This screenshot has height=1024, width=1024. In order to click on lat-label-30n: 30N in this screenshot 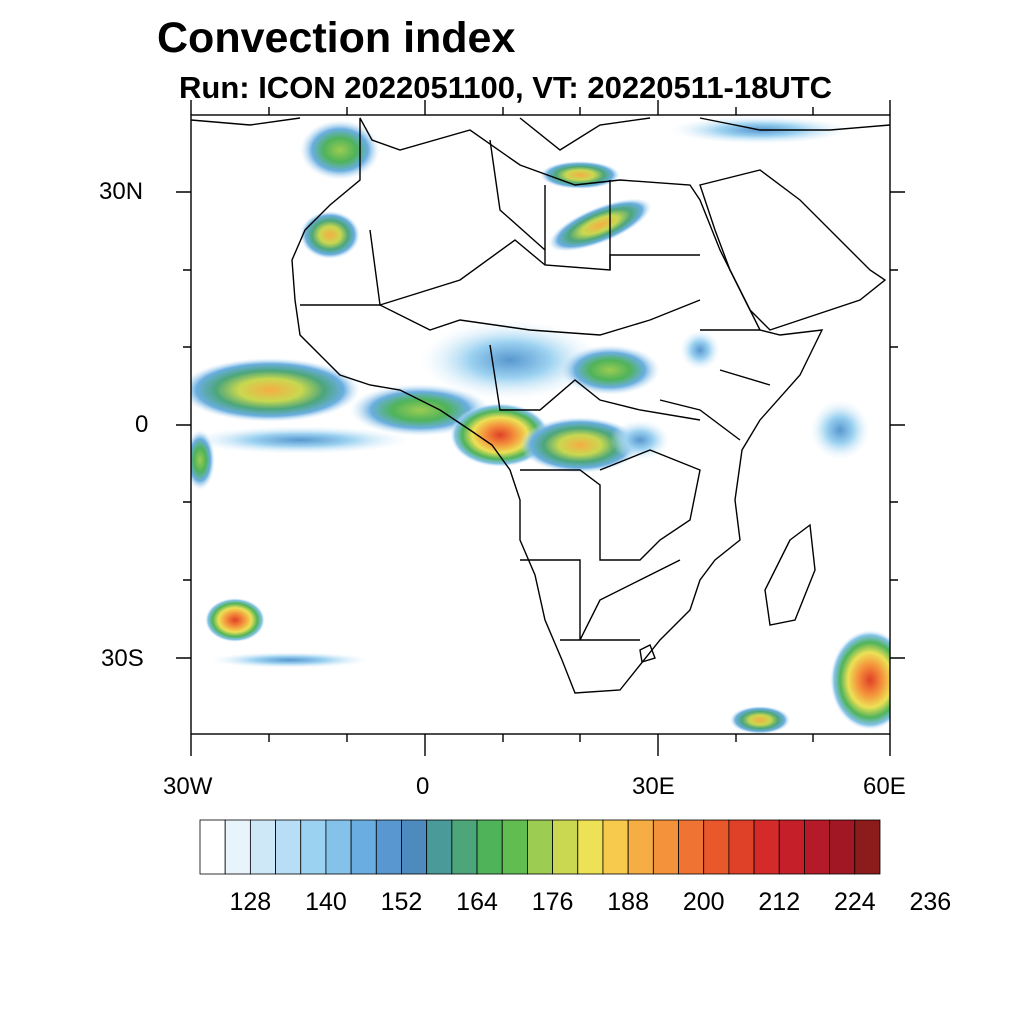, I will do `click(121, 191)`.